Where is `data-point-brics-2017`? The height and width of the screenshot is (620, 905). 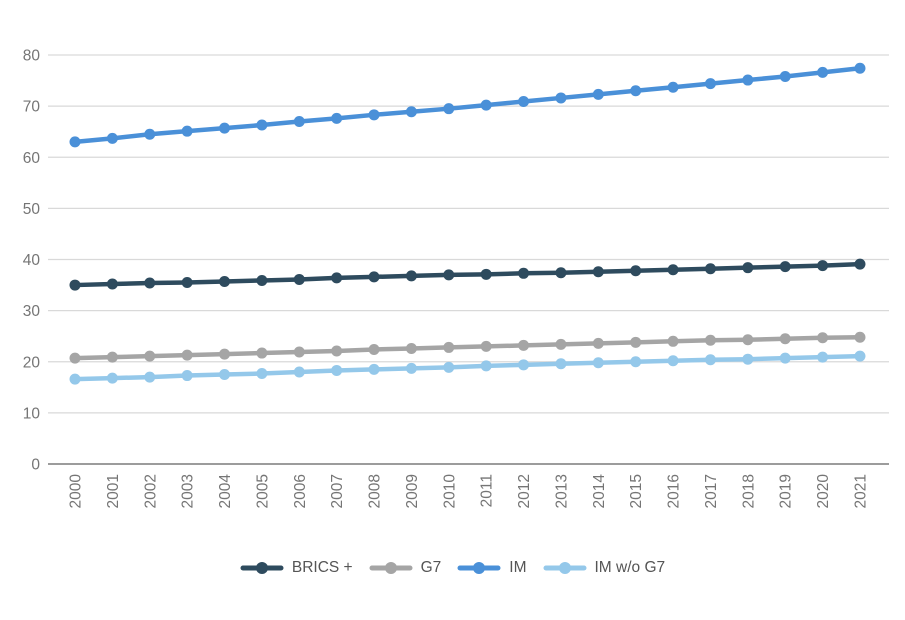
data-point-brics-2017 is located at coordinates (710, 269).